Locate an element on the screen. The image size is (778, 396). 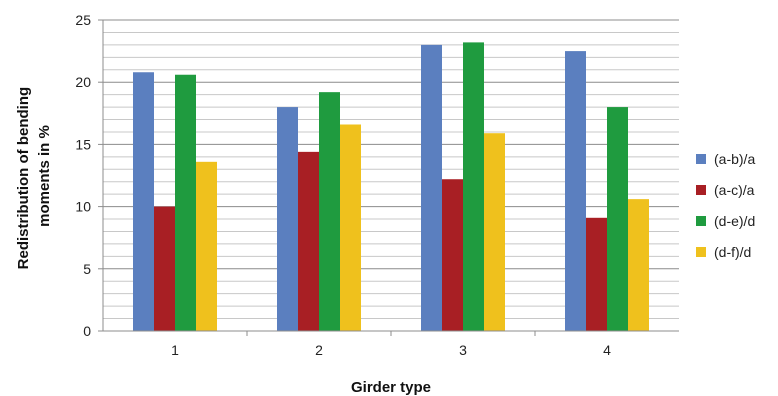
y-axis-title: Redistribution of bending moments in % is located at coordinates (34, 176).